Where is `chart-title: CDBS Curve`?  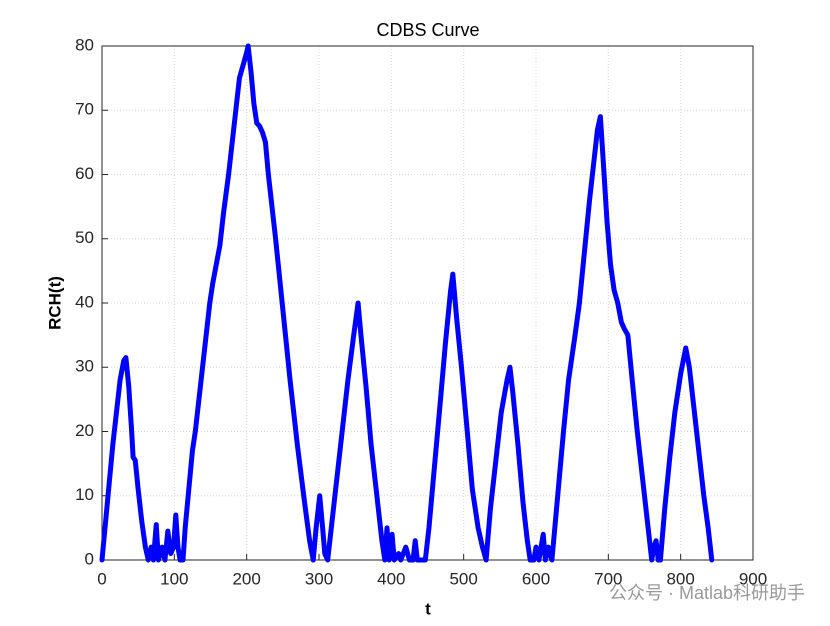
chart-title: CDBS Curve is located at coordinates (427, 30).